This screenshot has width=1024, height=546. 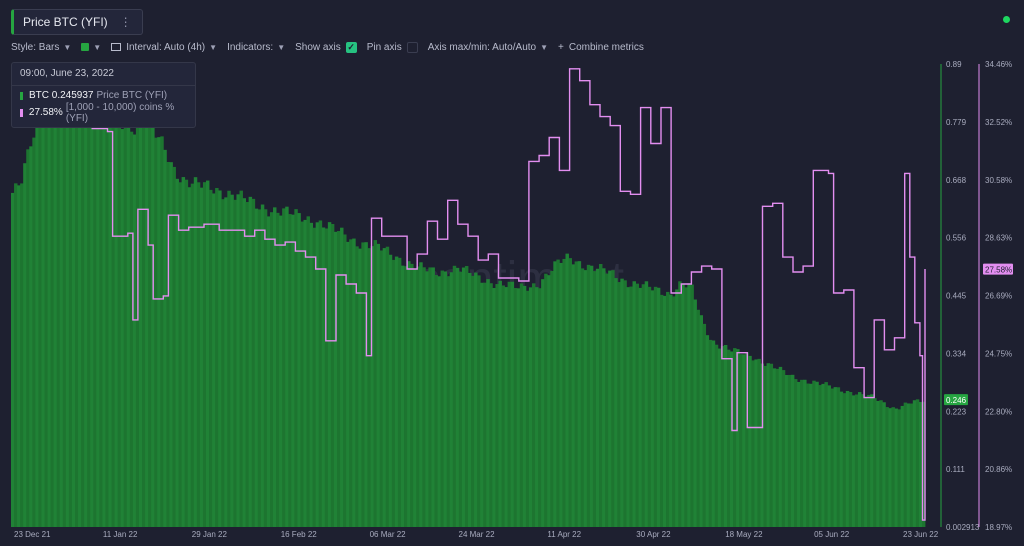 What do you see at coordinates (512, 18) in the screenshot?
I see `top-bar: Price BTC (YFI) ⋮` at bounding box center [512, 18].